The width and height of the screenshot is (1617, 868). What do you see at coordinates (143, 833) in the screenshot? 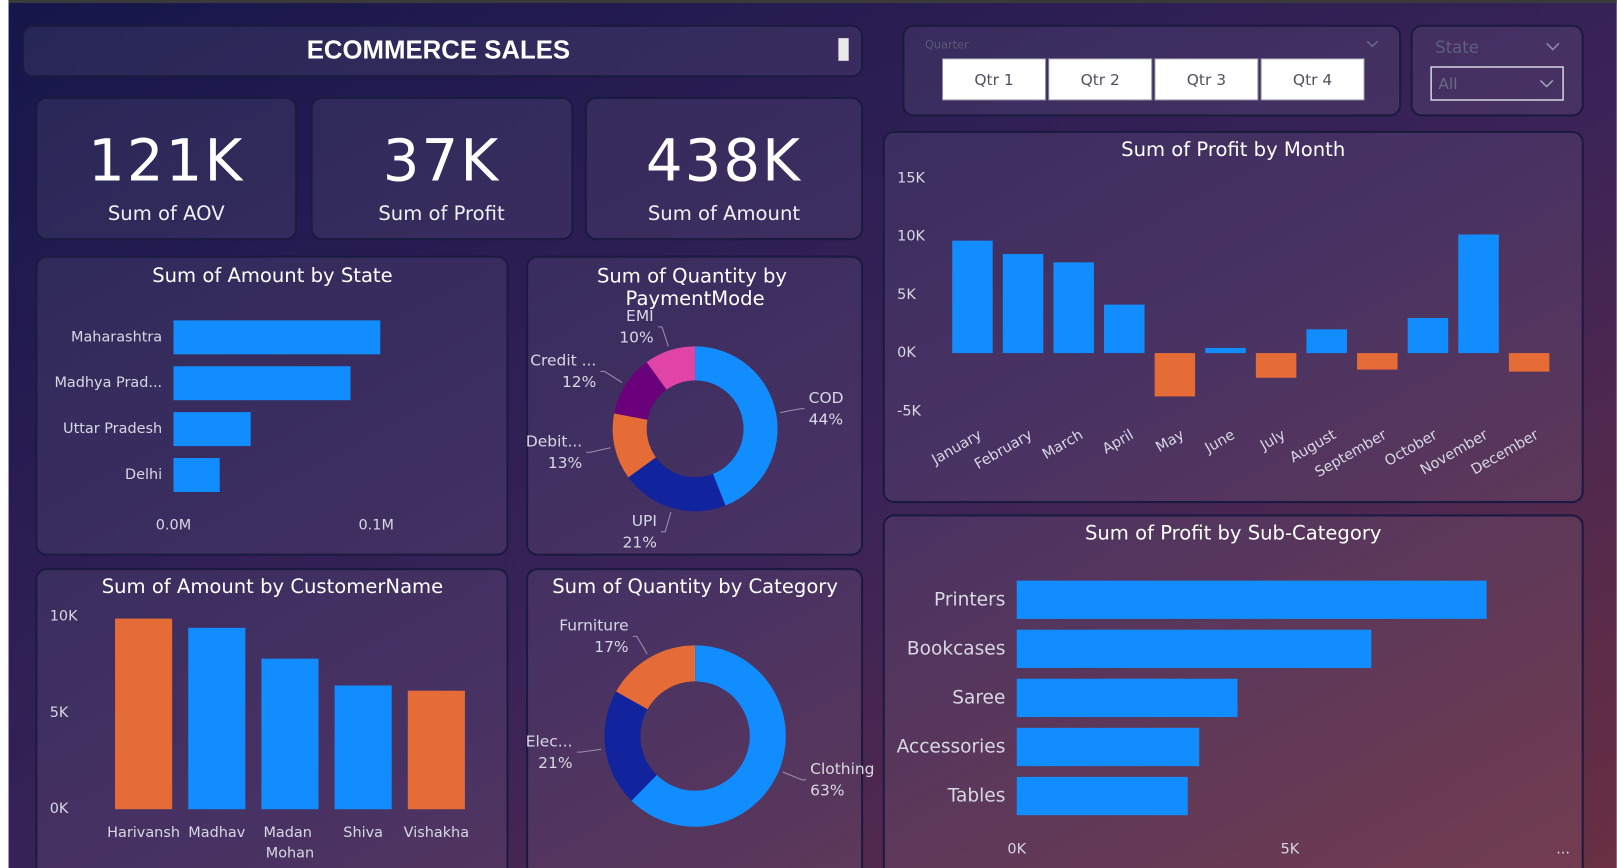
I see `x-tick-label: Harivansh` at bounding box center [143, 833].